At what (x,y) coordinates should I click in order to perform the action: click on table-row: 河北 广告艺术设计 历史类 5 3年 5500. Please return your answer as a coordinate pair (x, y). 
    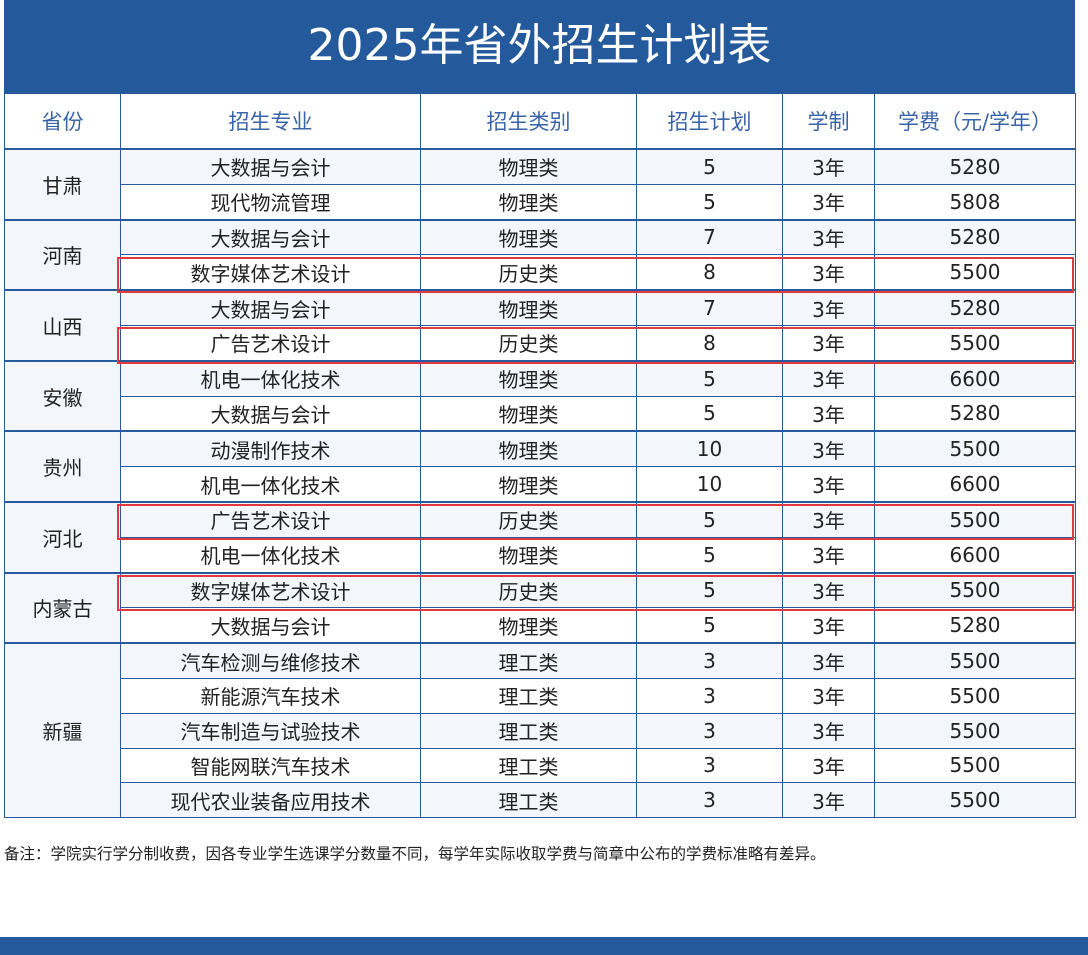
    Looking at the image, I should click on (540, 537).